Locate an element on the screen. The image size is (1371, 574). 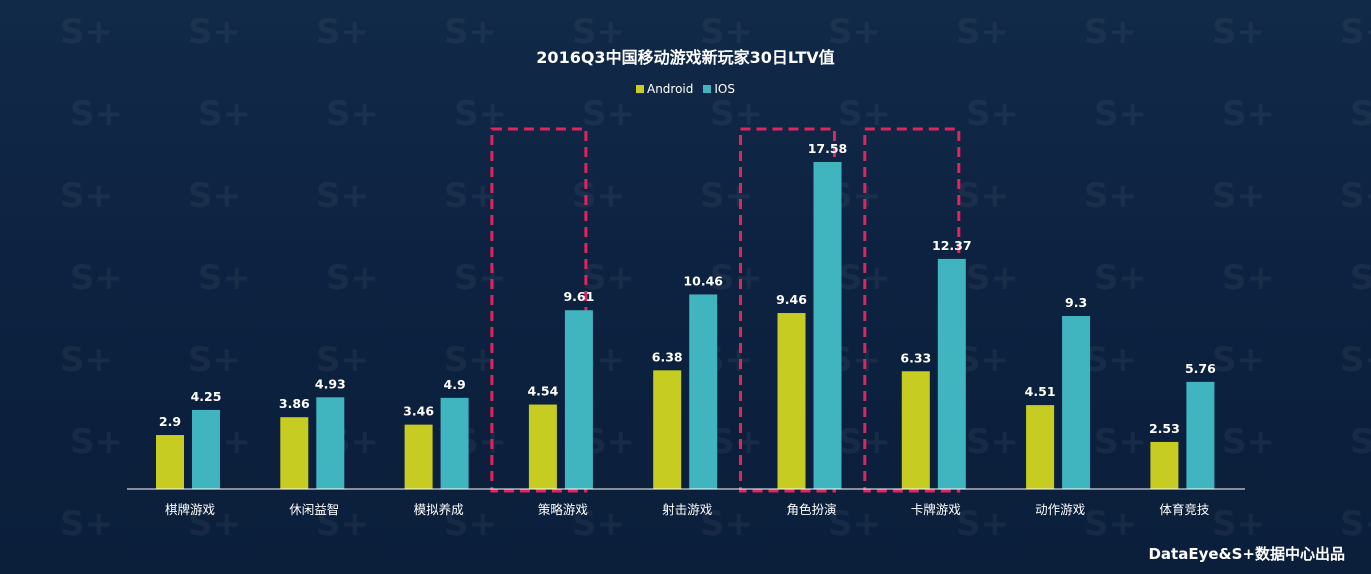
x-tick-label: 休闲益智 is located at coordinates (314, 509).